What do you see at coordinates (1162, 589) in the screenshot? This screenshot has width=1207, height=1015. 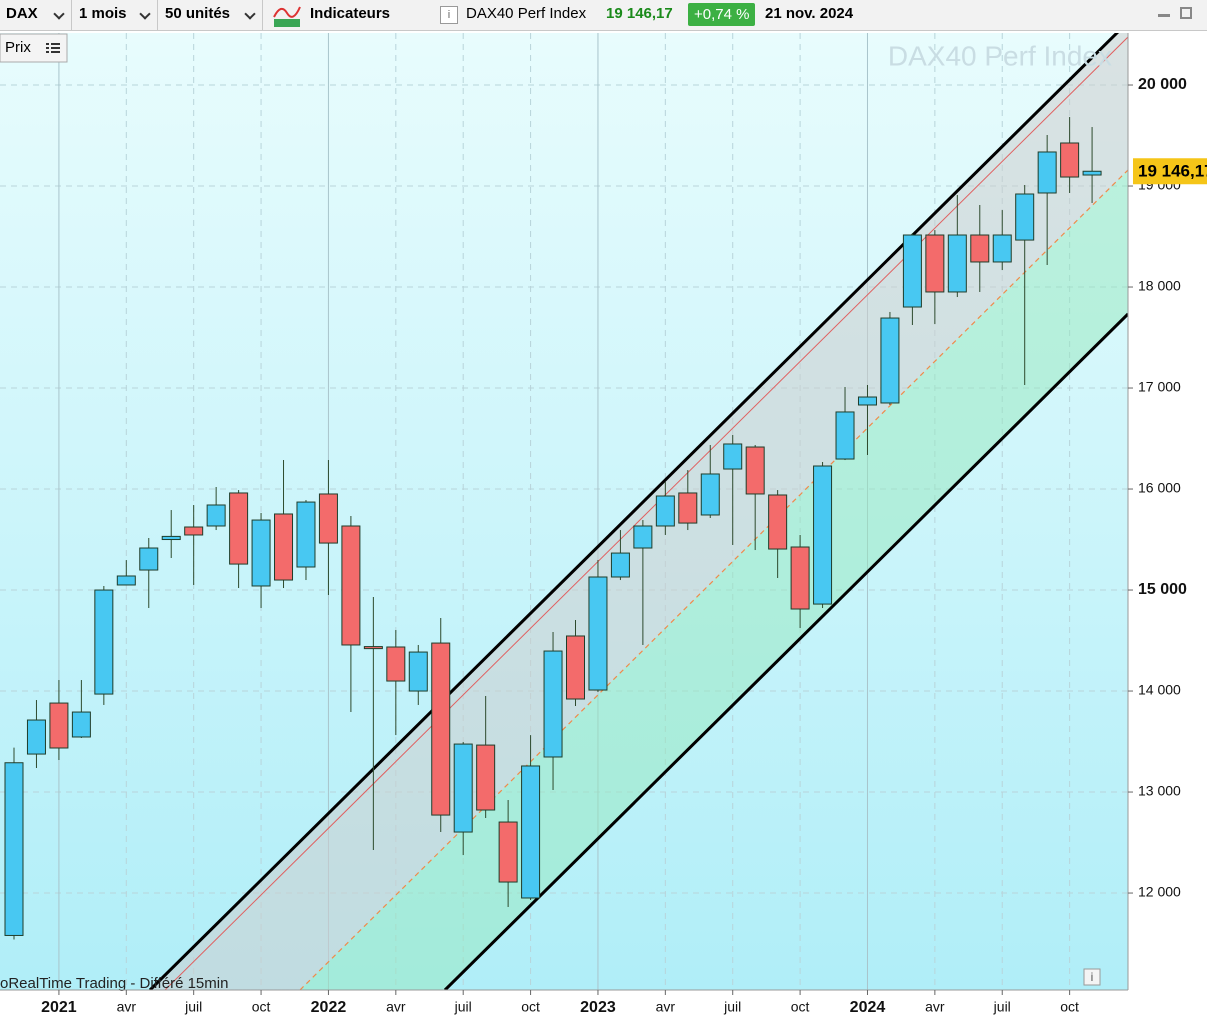 I see `y-tick-label: 15 000` at bounding box center [1162, 589].